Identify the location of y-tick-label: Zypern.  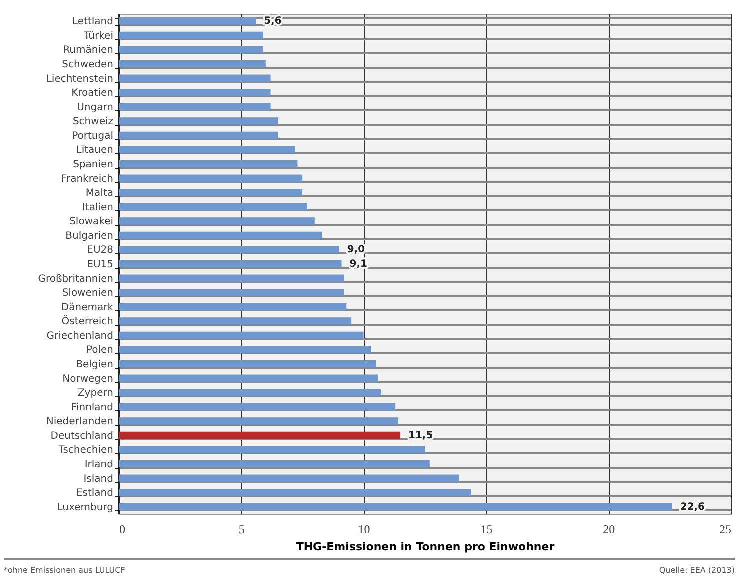
(96, 394).